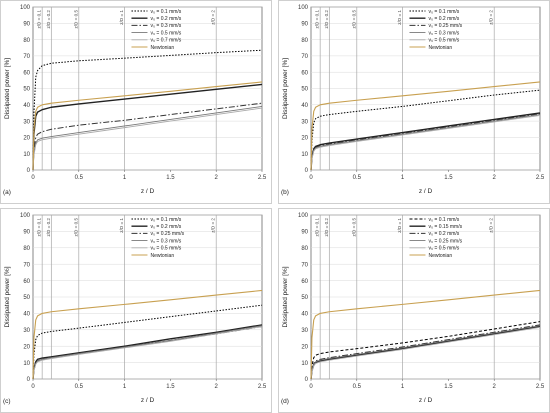 The height and width of the screenshot is (413, 550). Describe the element at coordinates (7, 192) in the screenshot. I see `panel-label: (a)` at that location.